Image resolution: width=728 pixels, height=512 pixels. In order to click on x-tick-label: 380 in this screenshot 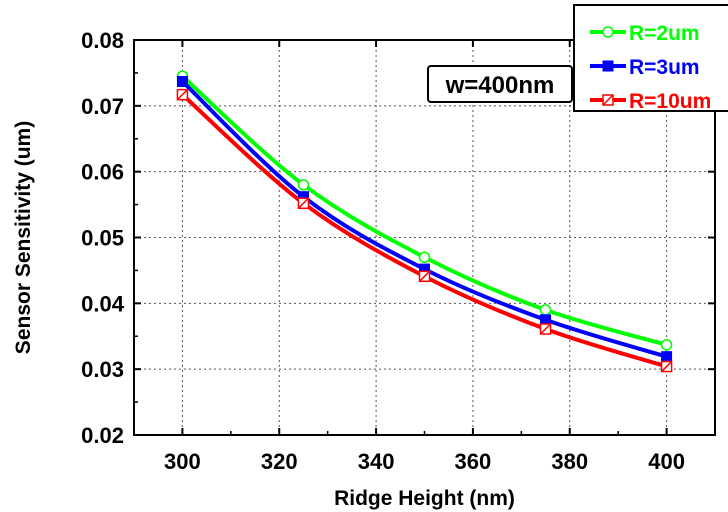, I will do `click(569, 461)`.